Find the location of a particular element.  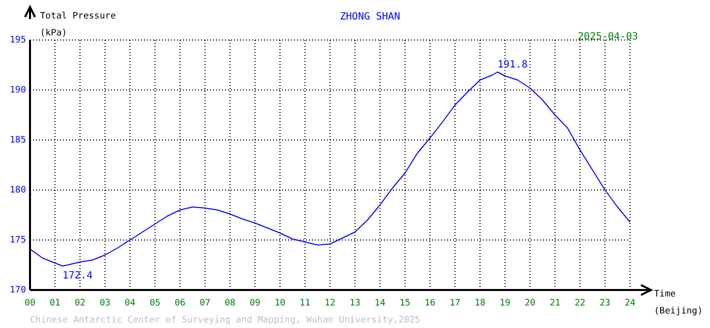

x-tick-label: 16 is located at coordinates (430, 303).